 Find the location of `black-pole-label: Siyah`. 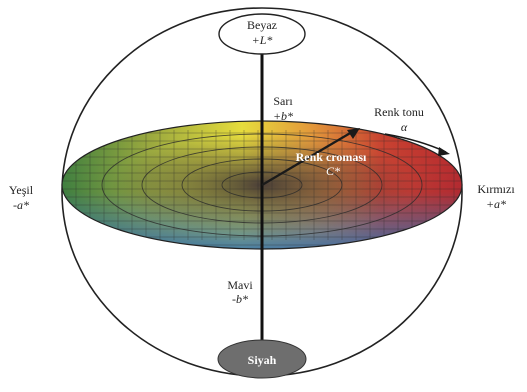

black-pole-label: Siyah is located at coordinates (262, 360).